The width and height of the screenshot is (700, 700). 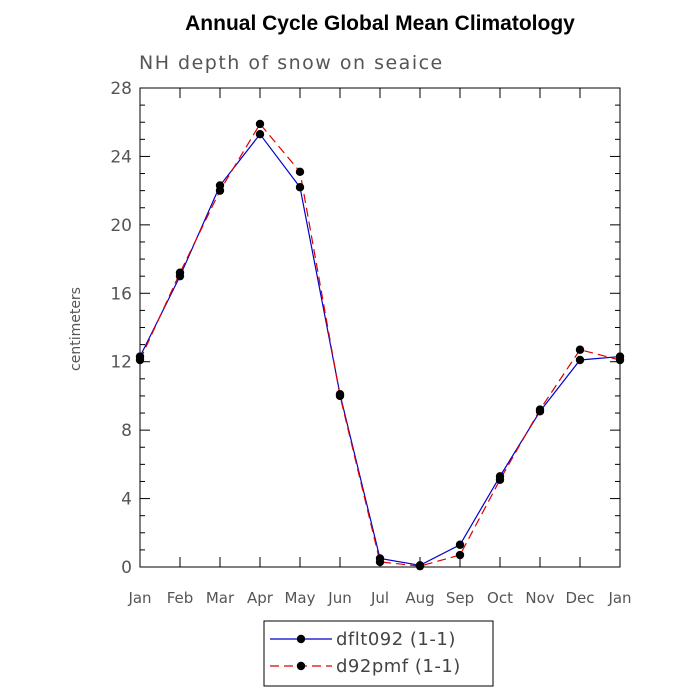 What do you see at coordinates (539, 598) in the screenshot?
I see `x-tick-label: Nov` at bounding box center [539, 598].